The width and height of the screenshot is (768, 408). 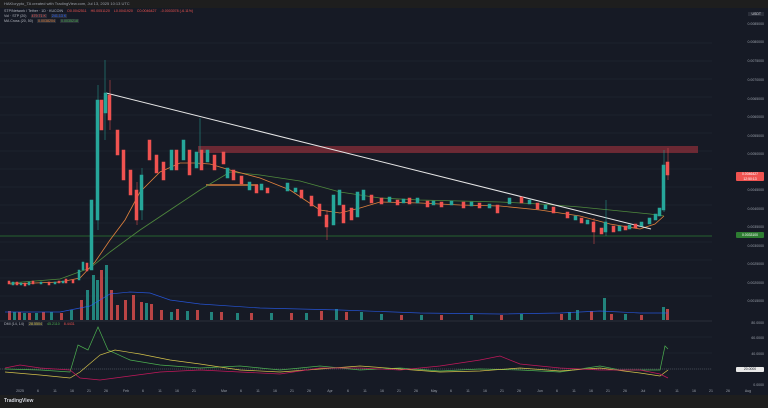 I want to click on dmi-tick: 80.0000, so click(x=757, y=323).